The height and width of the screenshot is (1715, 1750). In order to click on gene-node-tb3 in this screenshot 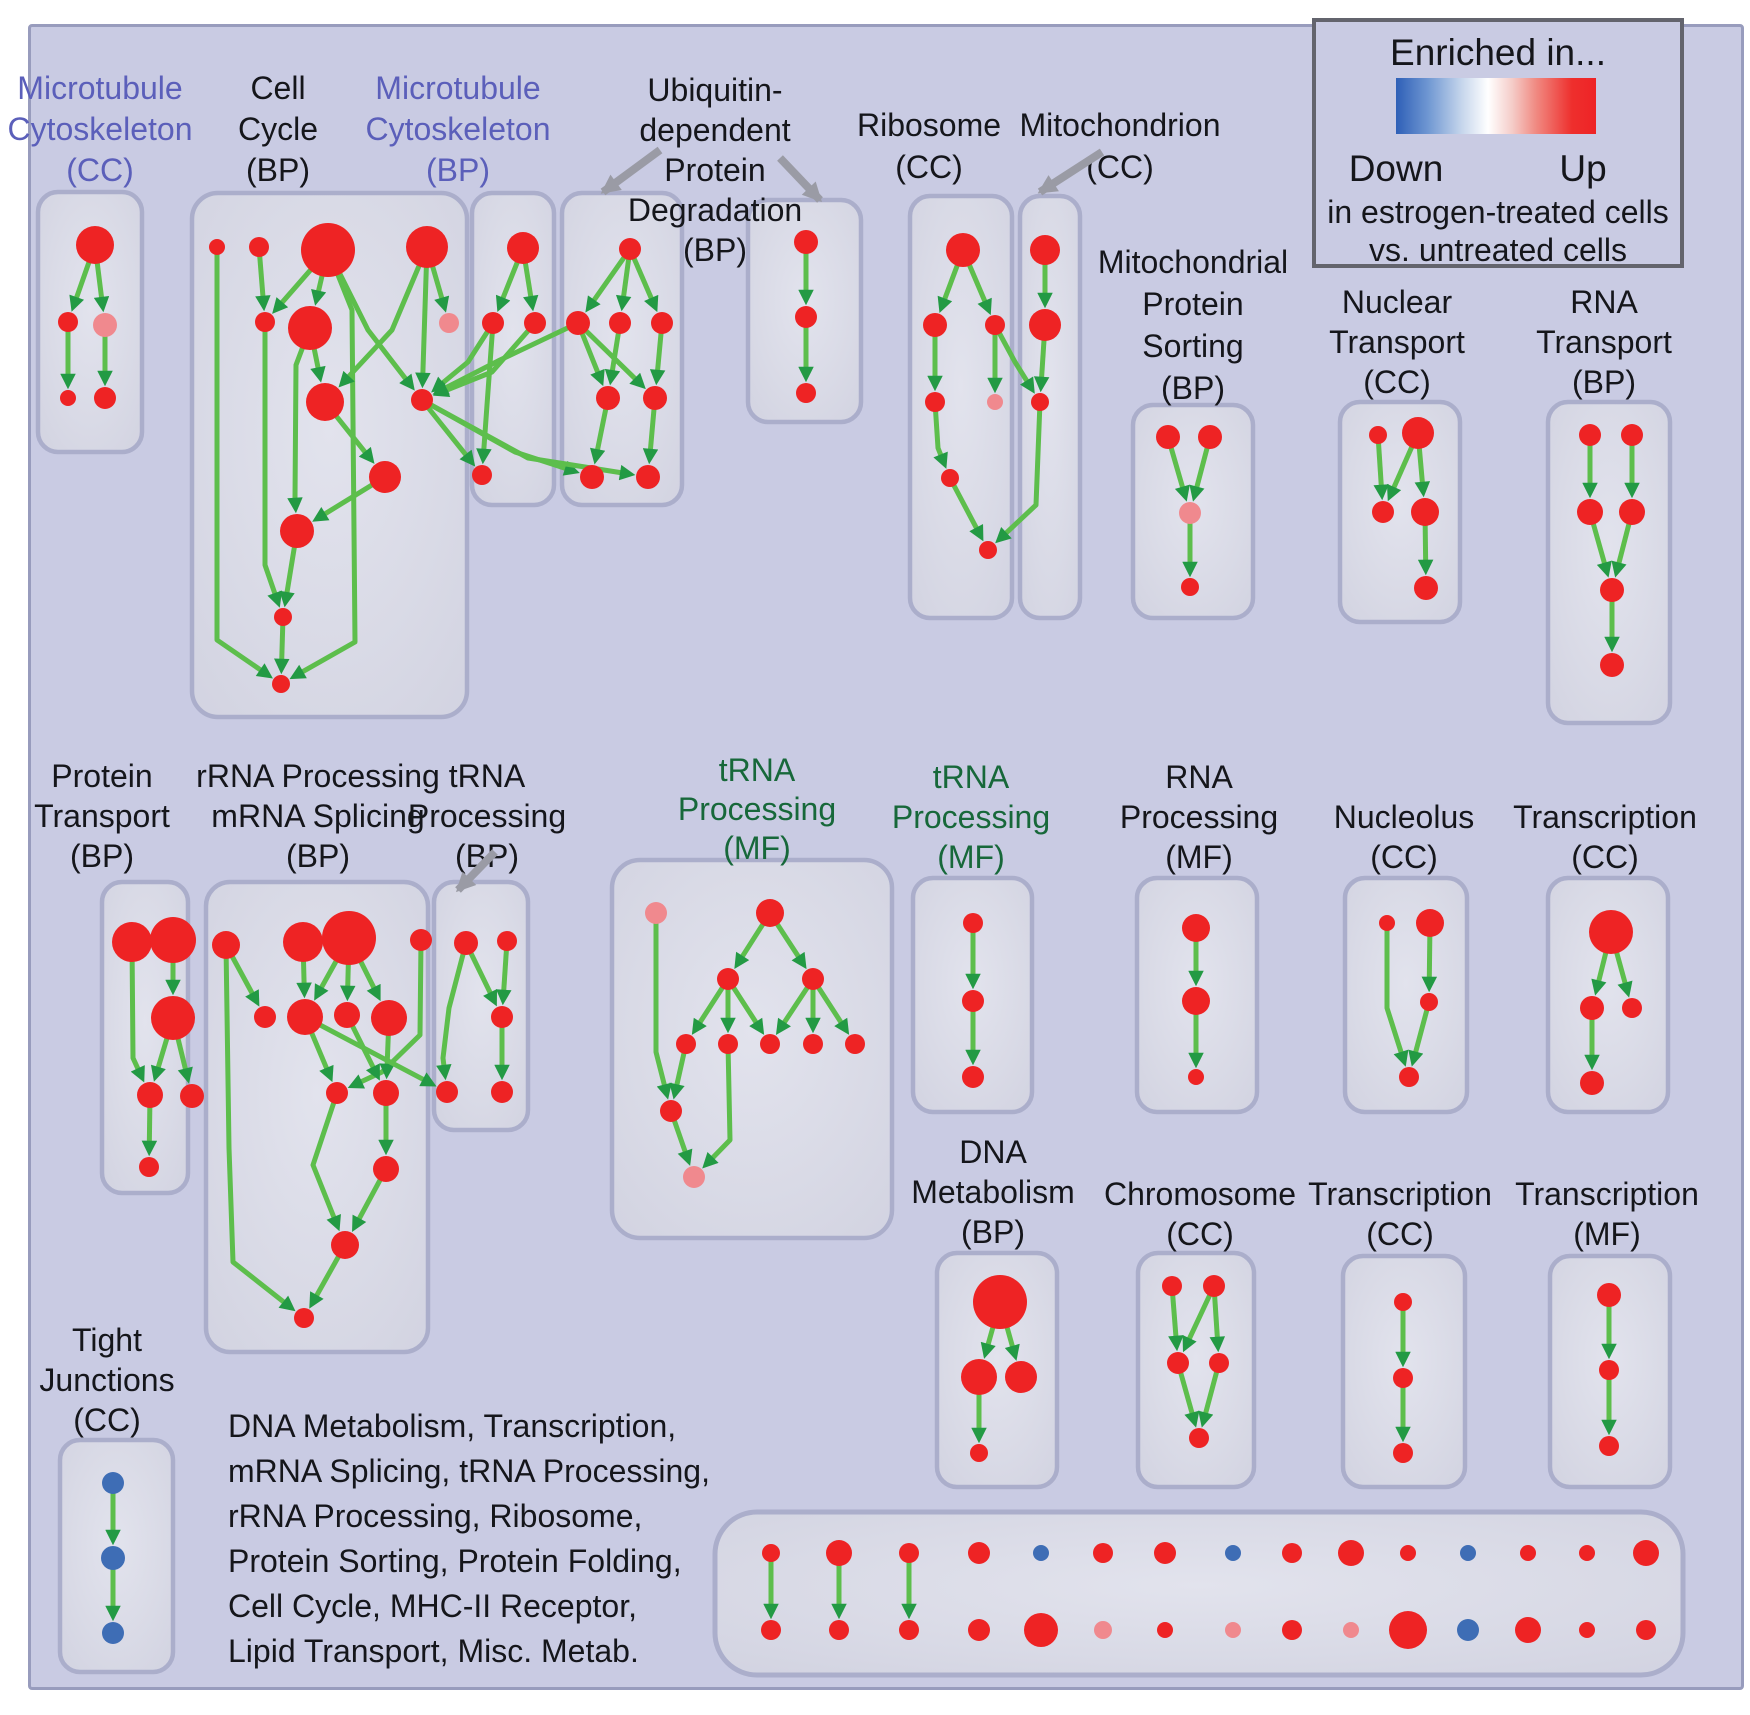, I will do `click(502, 1017)`.